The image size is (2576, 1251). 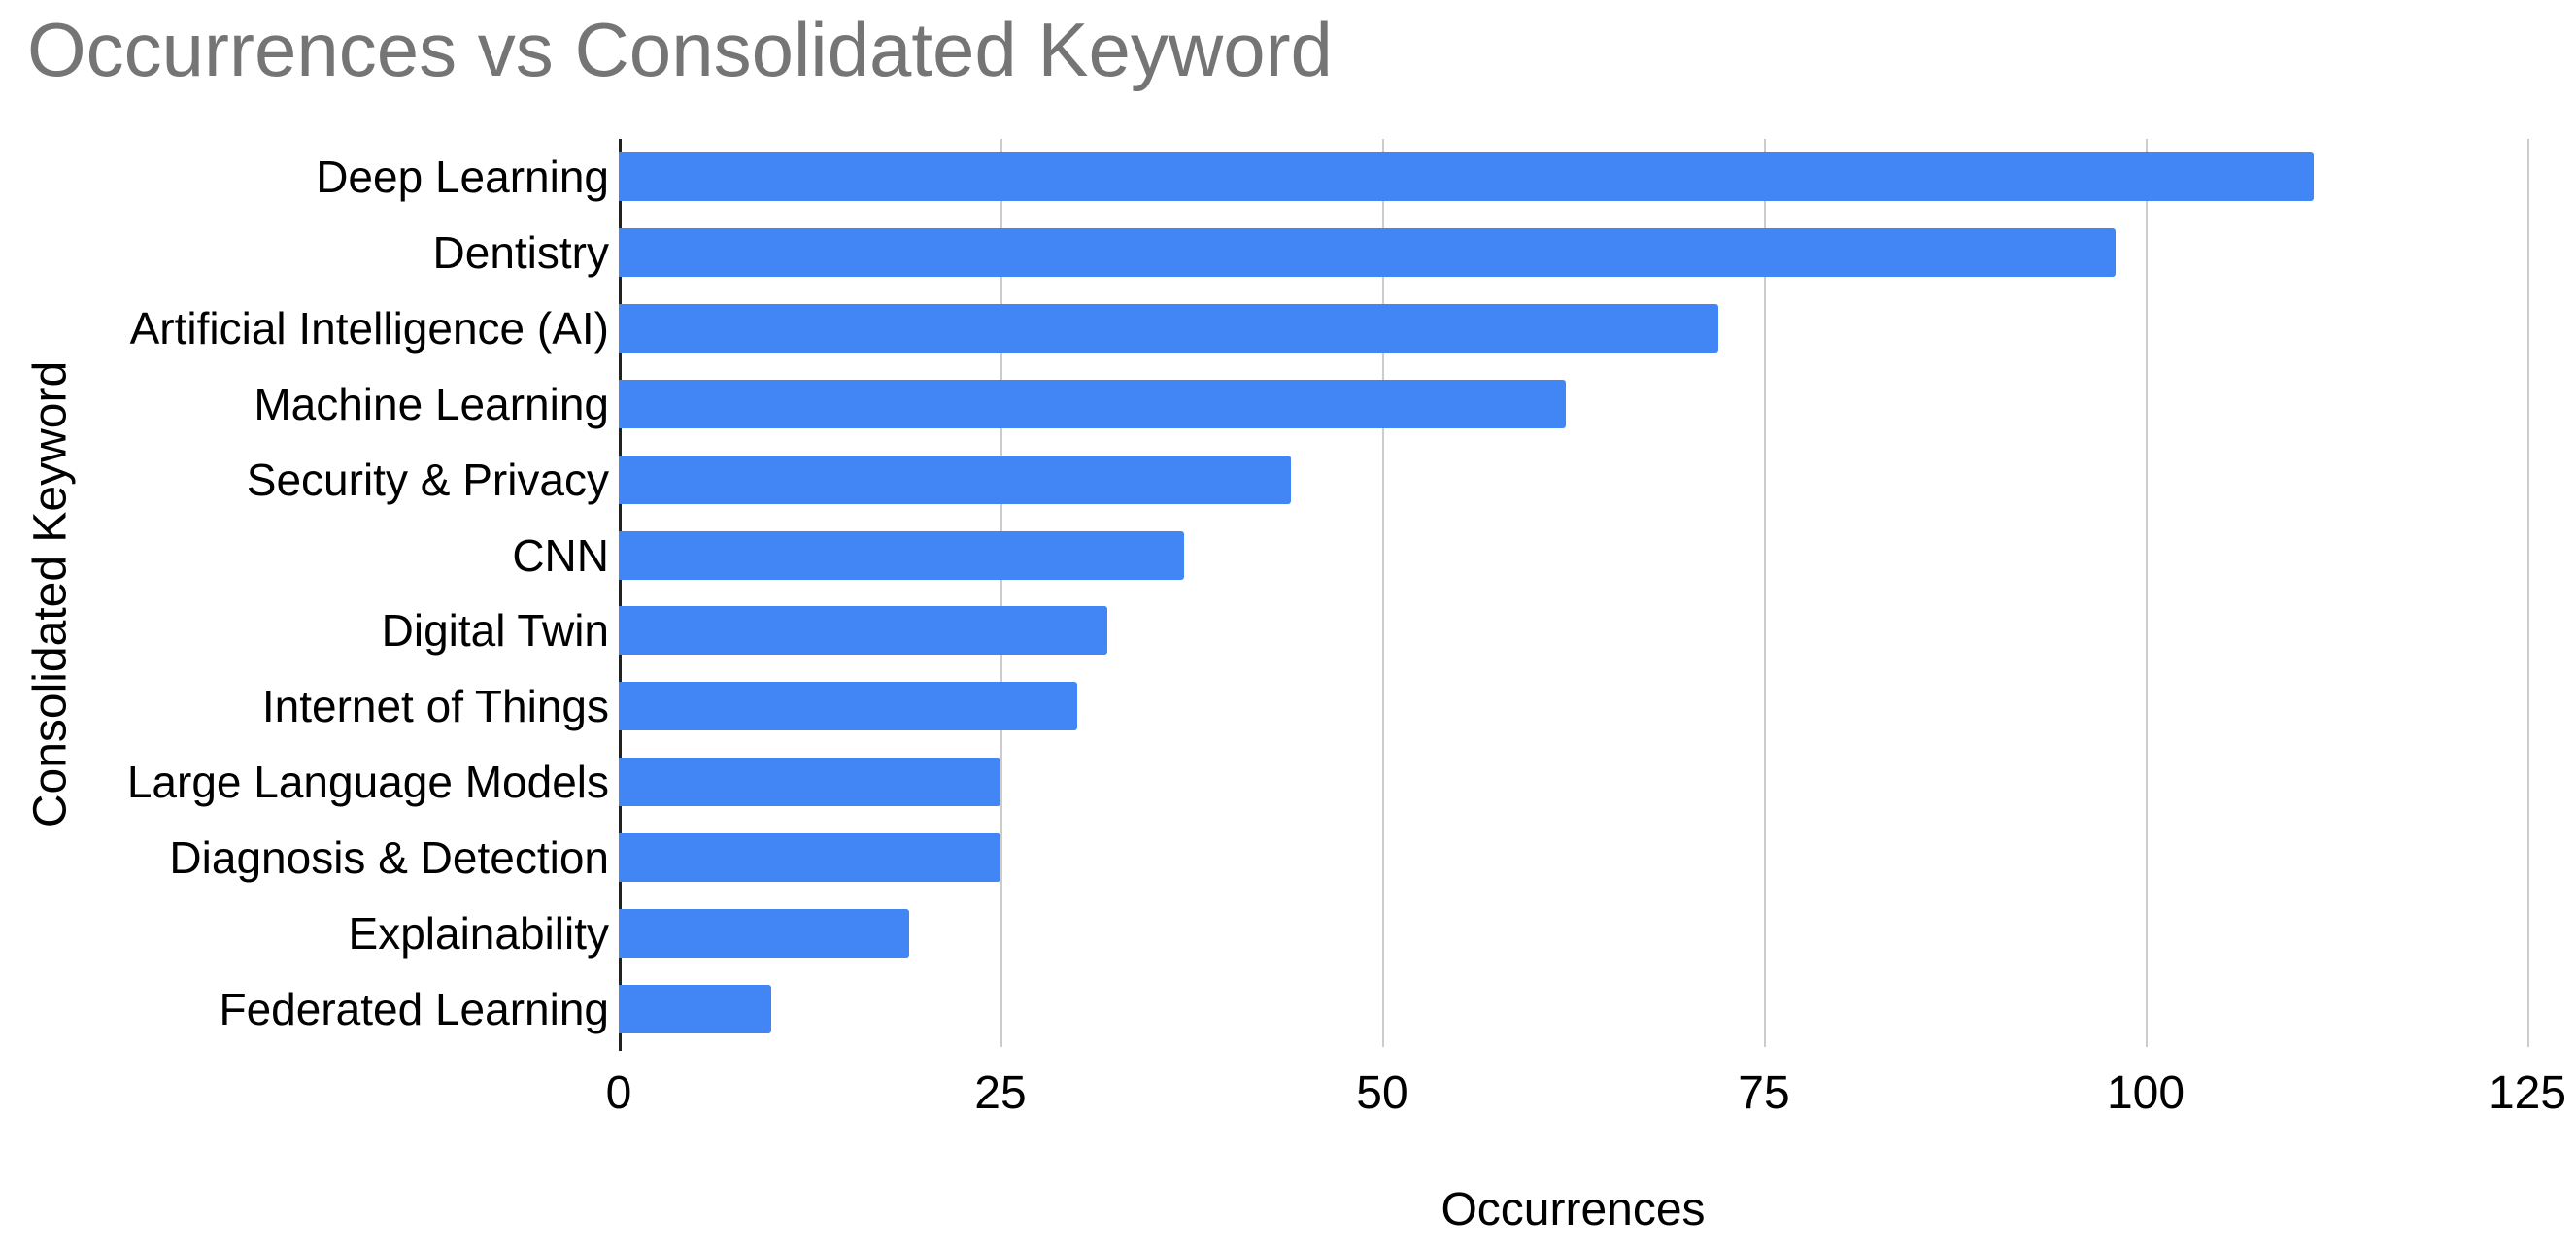 I want to click on category-label: Digital Twin, so click(x=495, y=631).